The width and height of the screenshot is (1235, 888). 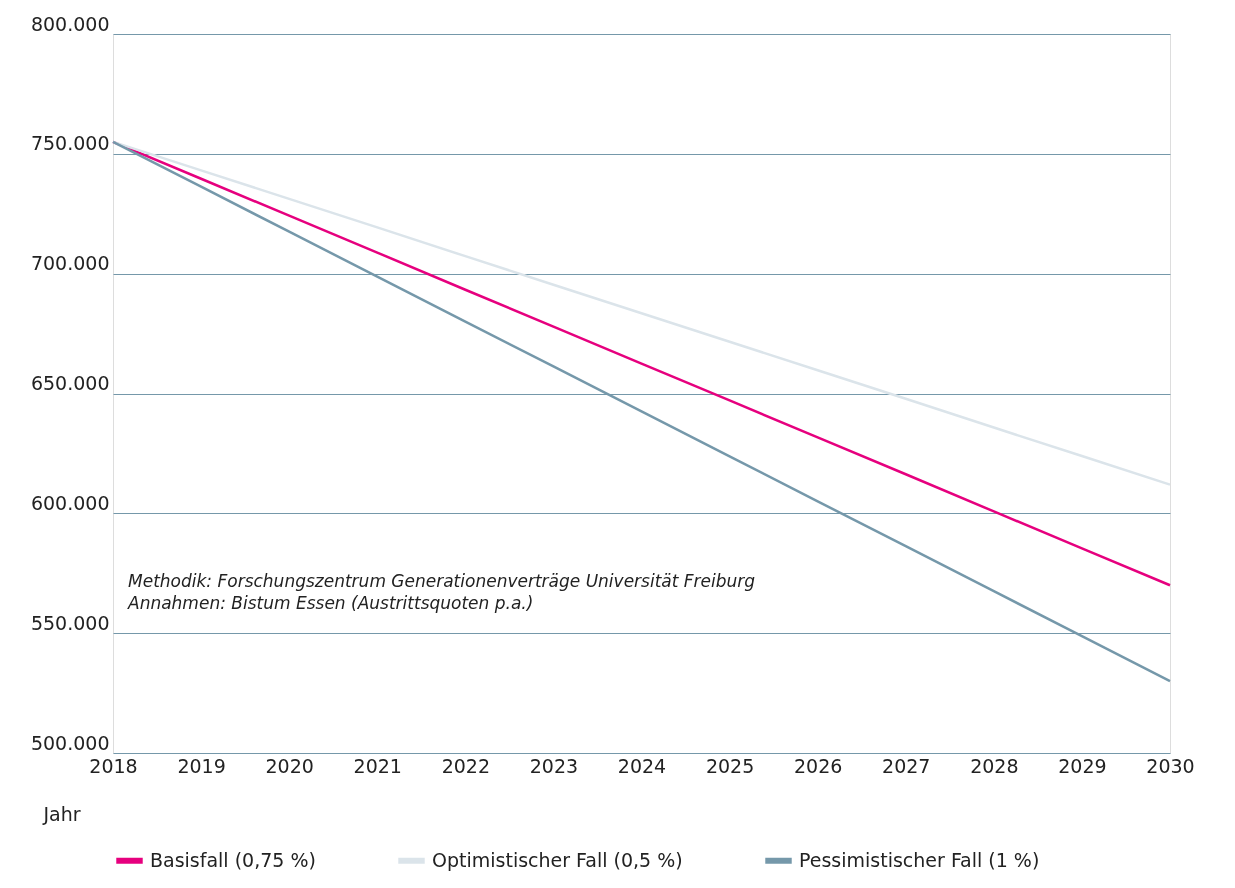 What do you see at coordinates (906, 765) in the screenshot?
I see `x-tick-label: 2027` at bounding box center [906, 765].